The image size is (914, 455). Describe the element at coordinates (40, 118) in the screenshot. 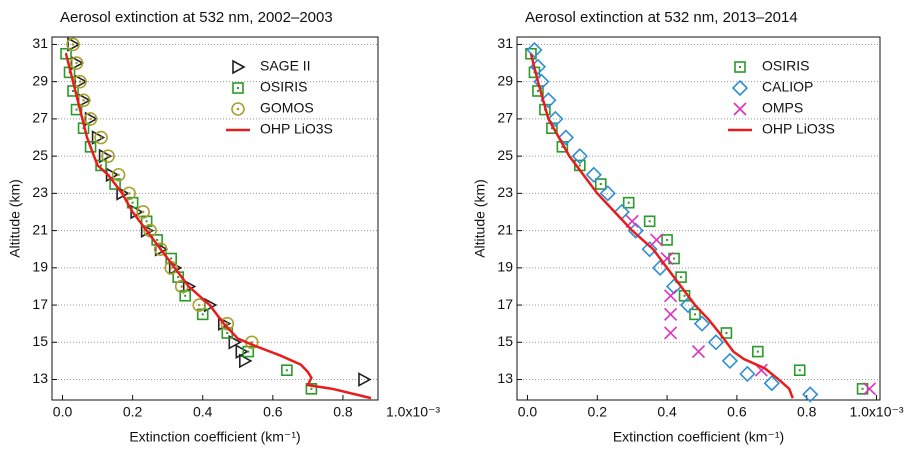

I see `y-tick-label: 27` at that location.